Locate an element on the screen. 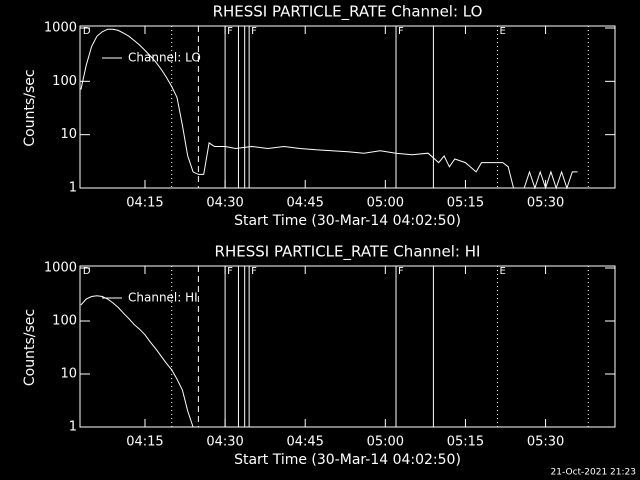  footer: 21-Oct-2021 21:23 is located at coordinates (593, 473).